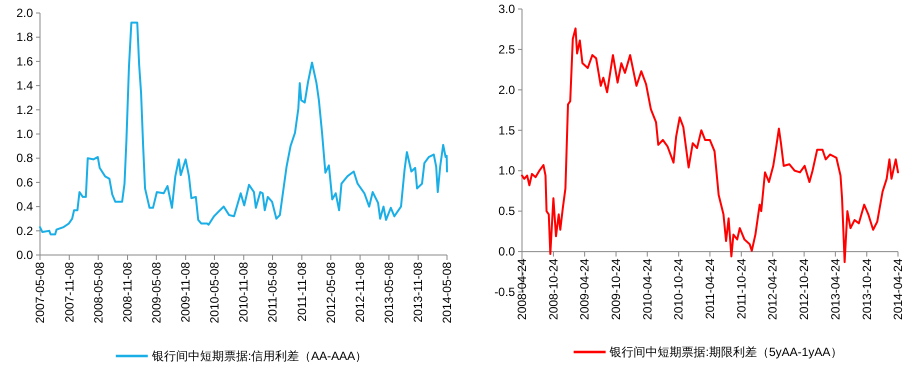  I want to click on y-tick-label: 1.4, so click(25, 85).